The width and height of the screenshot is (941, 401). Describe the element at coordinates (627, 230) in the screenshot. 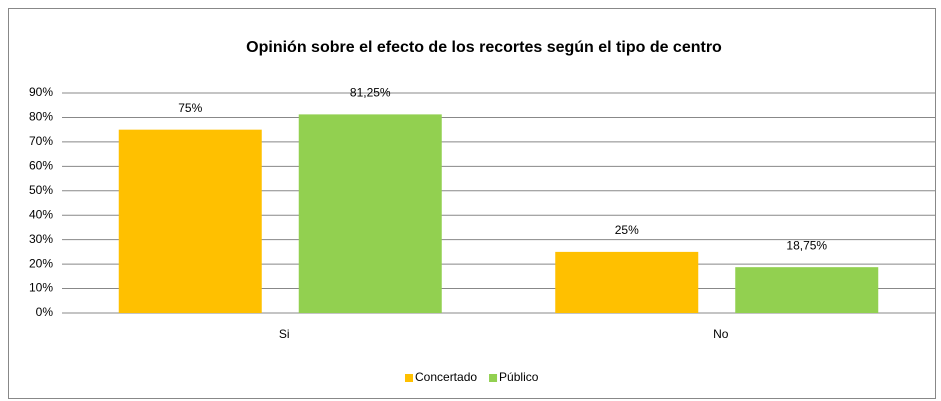

I see `value-label: 25%` at that location.